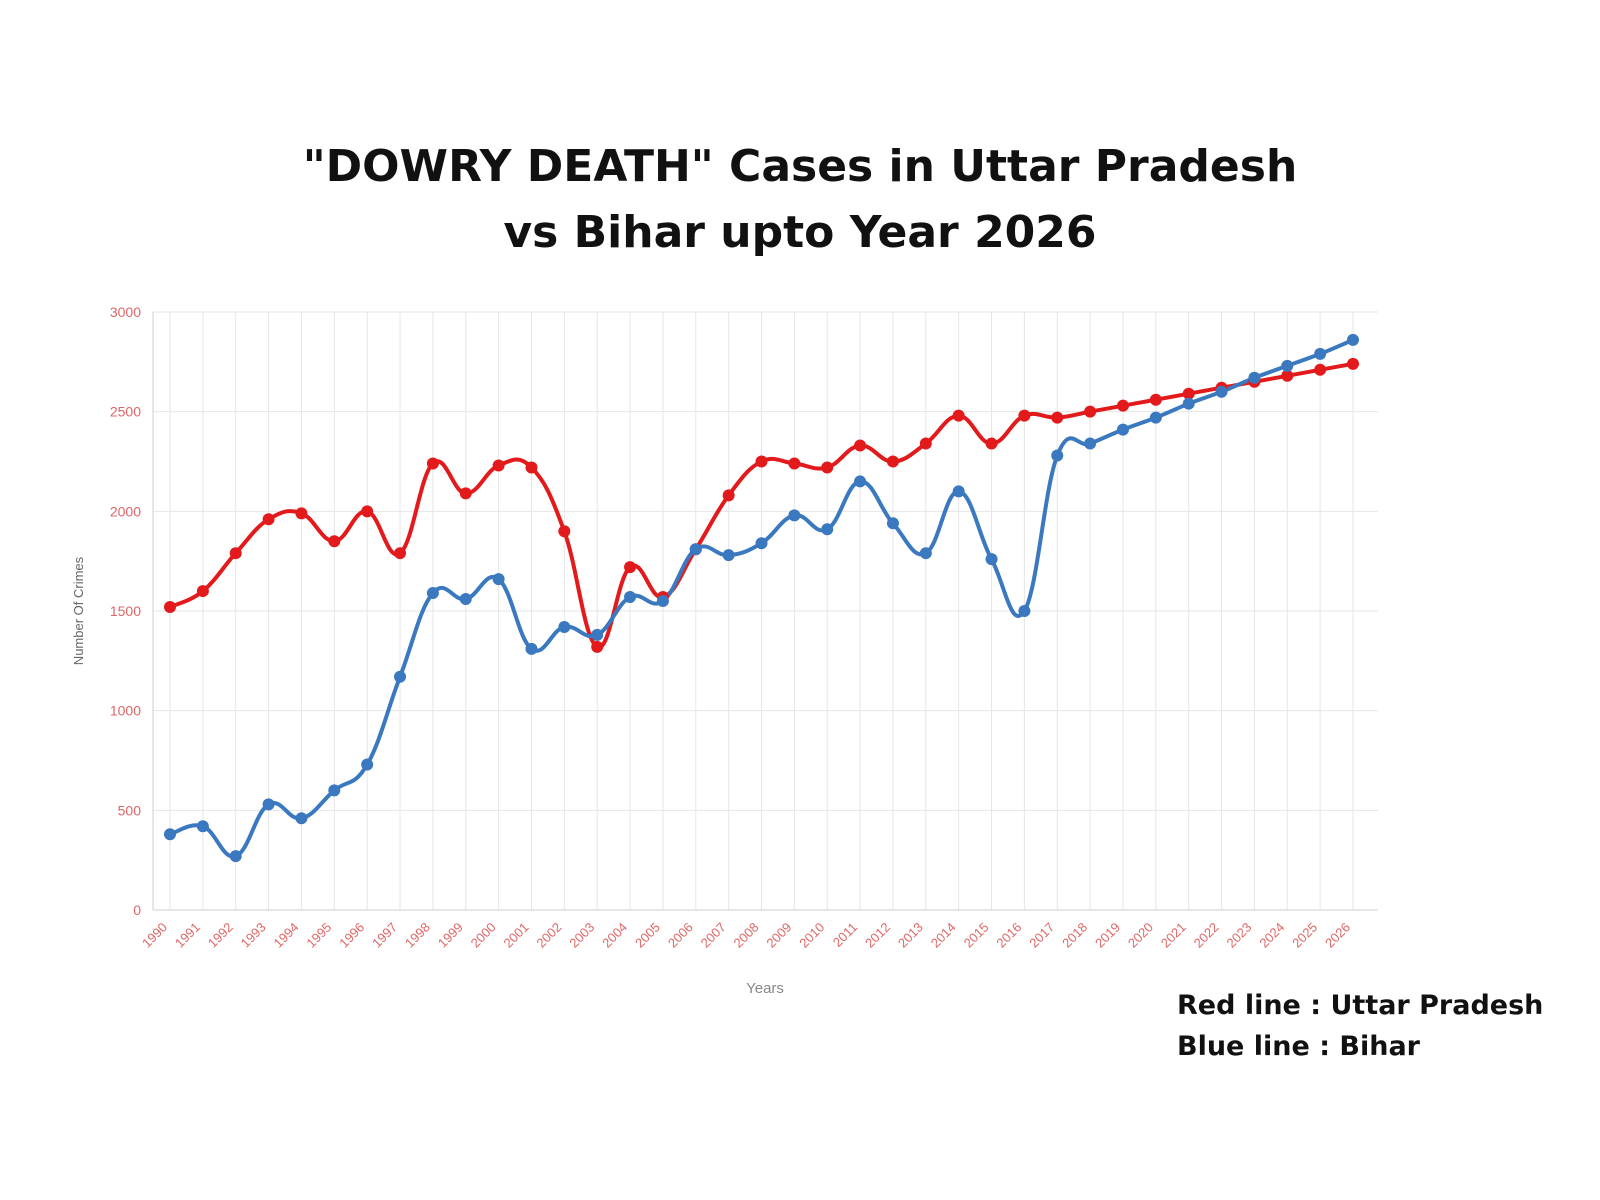 The height and width of the screenshot is (1200, 1600). Describe the element at coordinates (1074, 935) in the screenshot. I see `x-tick-label: 2018` at that location.